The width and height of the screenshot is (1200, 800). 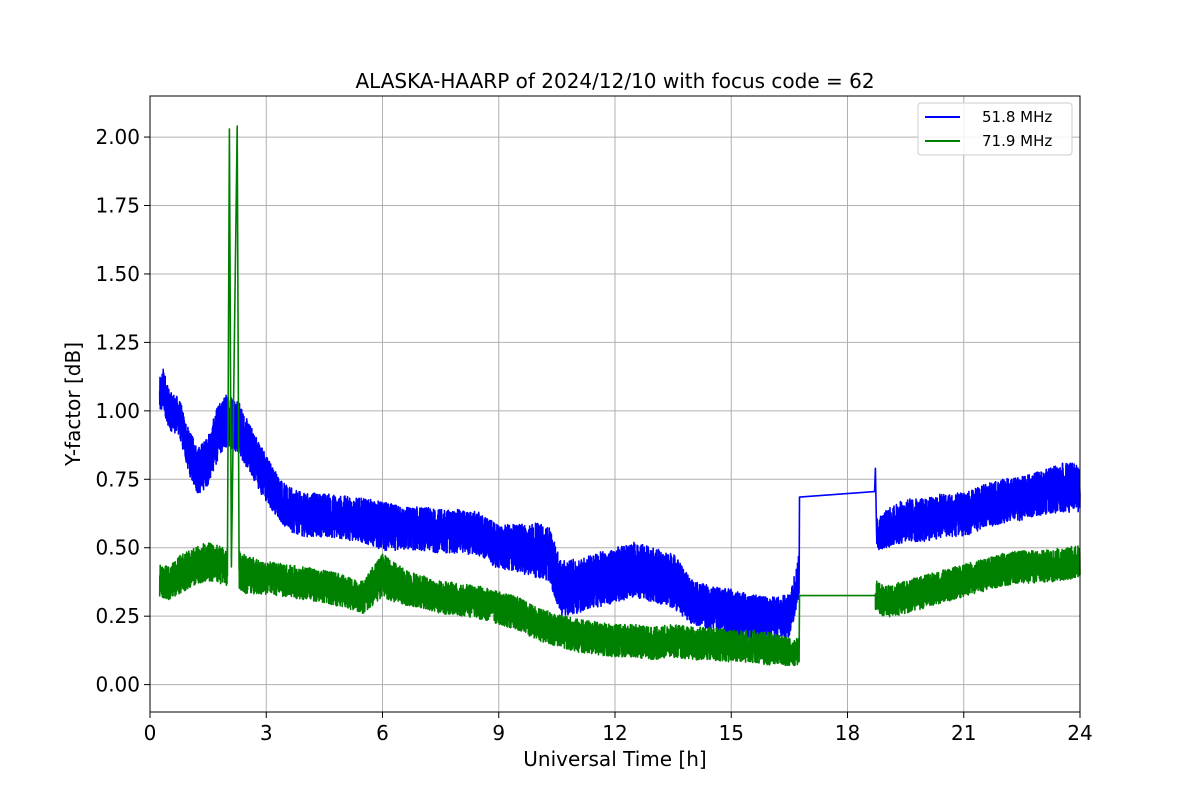 I want to click on y-tick-label: 1.25, so click(x=117, y=342).